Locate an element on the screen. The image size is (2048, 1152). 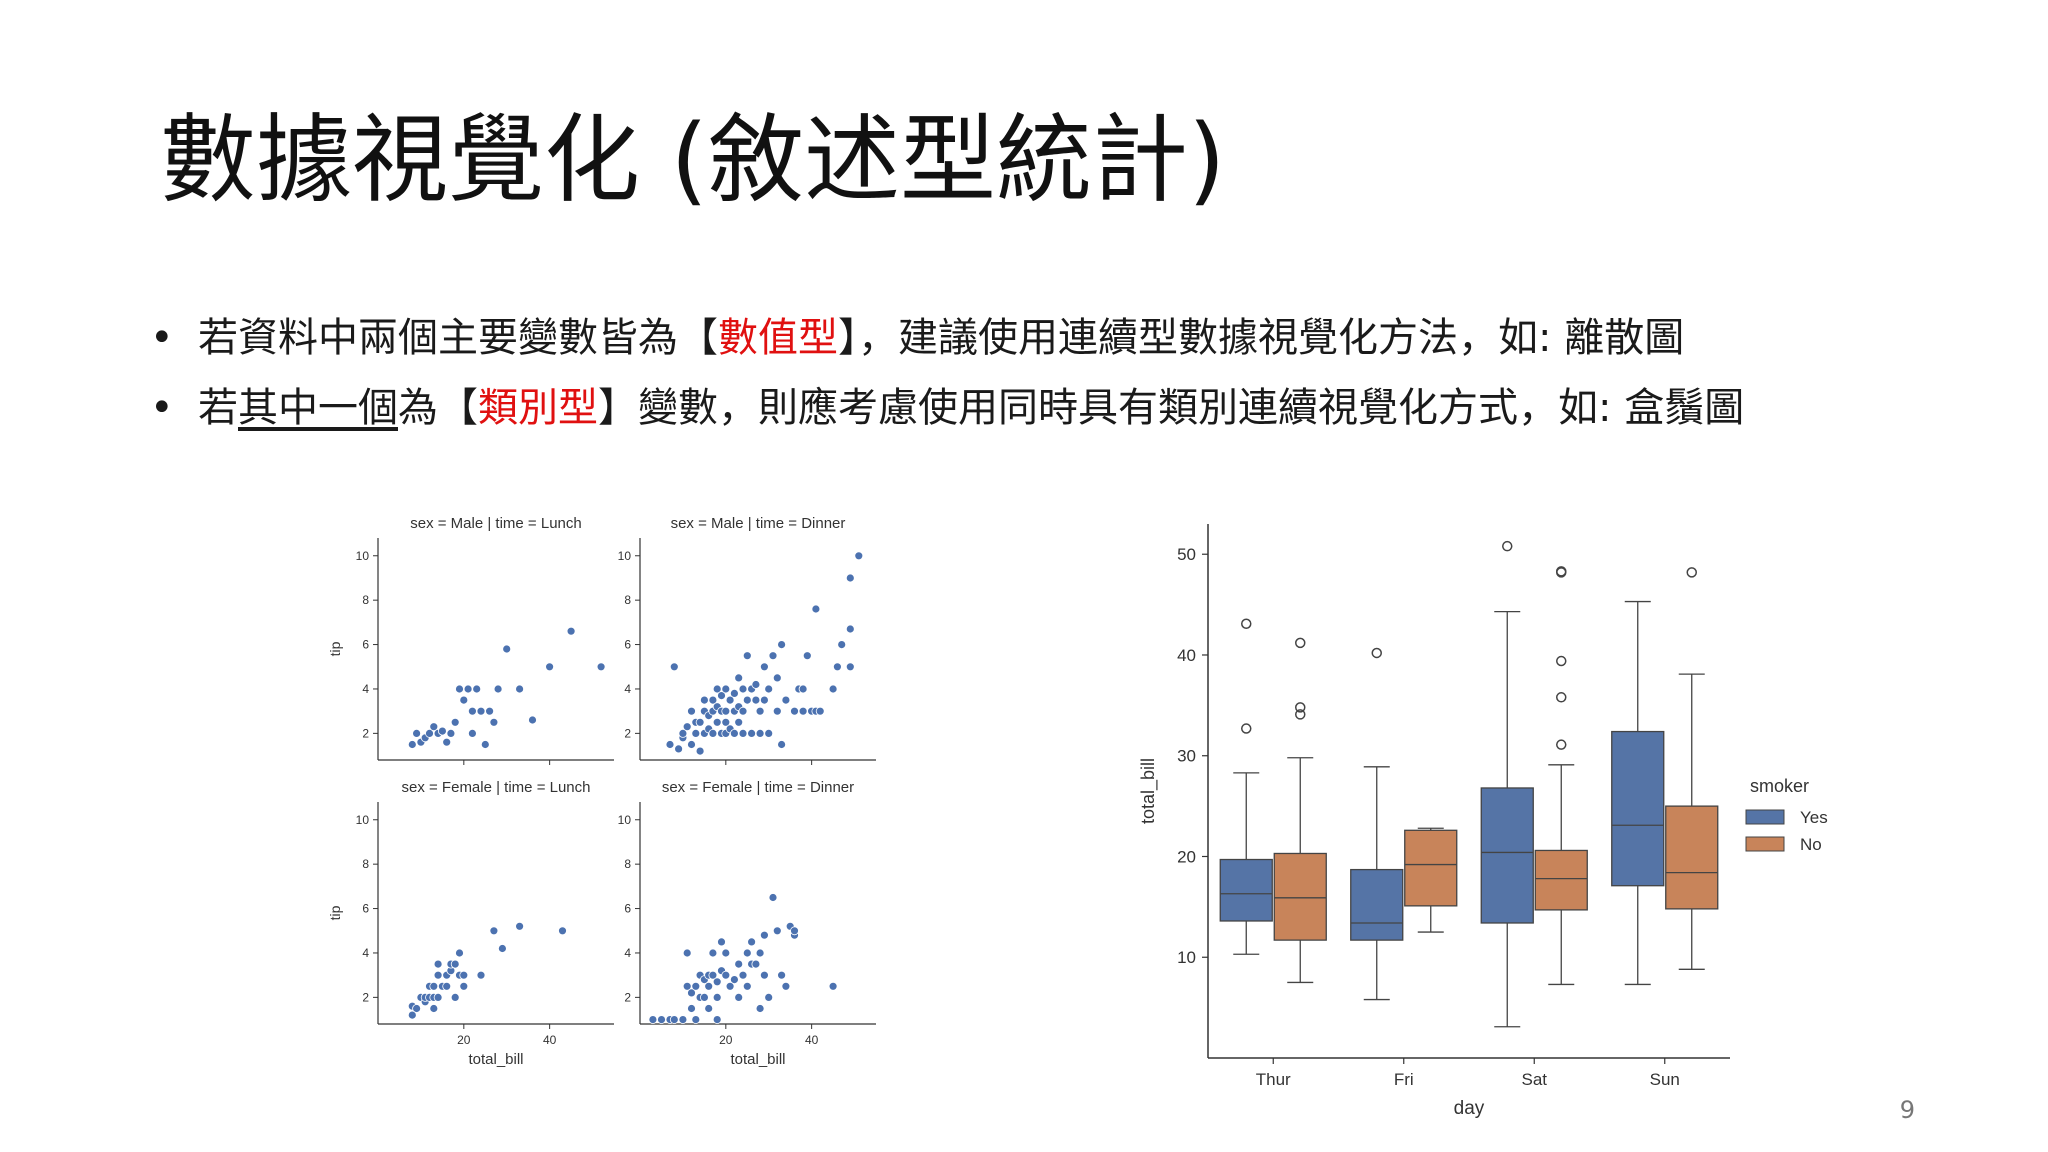
bullet-text: 】，建議使用連續型數據視覺化方法，如: 離散圖 is located at coordinates (1261, 338).